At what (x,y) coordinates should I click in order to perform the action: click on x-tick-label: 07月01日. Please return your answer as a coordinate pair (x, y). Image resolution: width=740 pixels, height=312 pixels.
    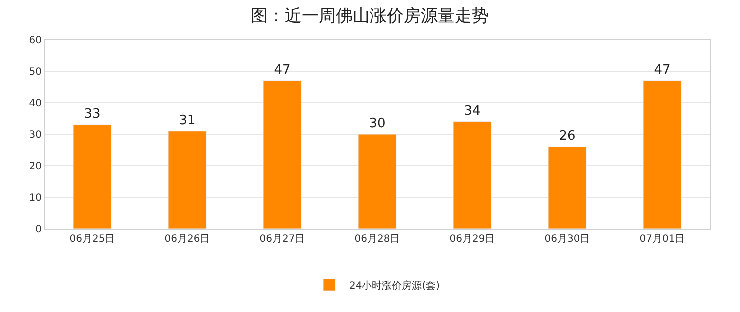
    Looking at the image, I should click on (663, 239).